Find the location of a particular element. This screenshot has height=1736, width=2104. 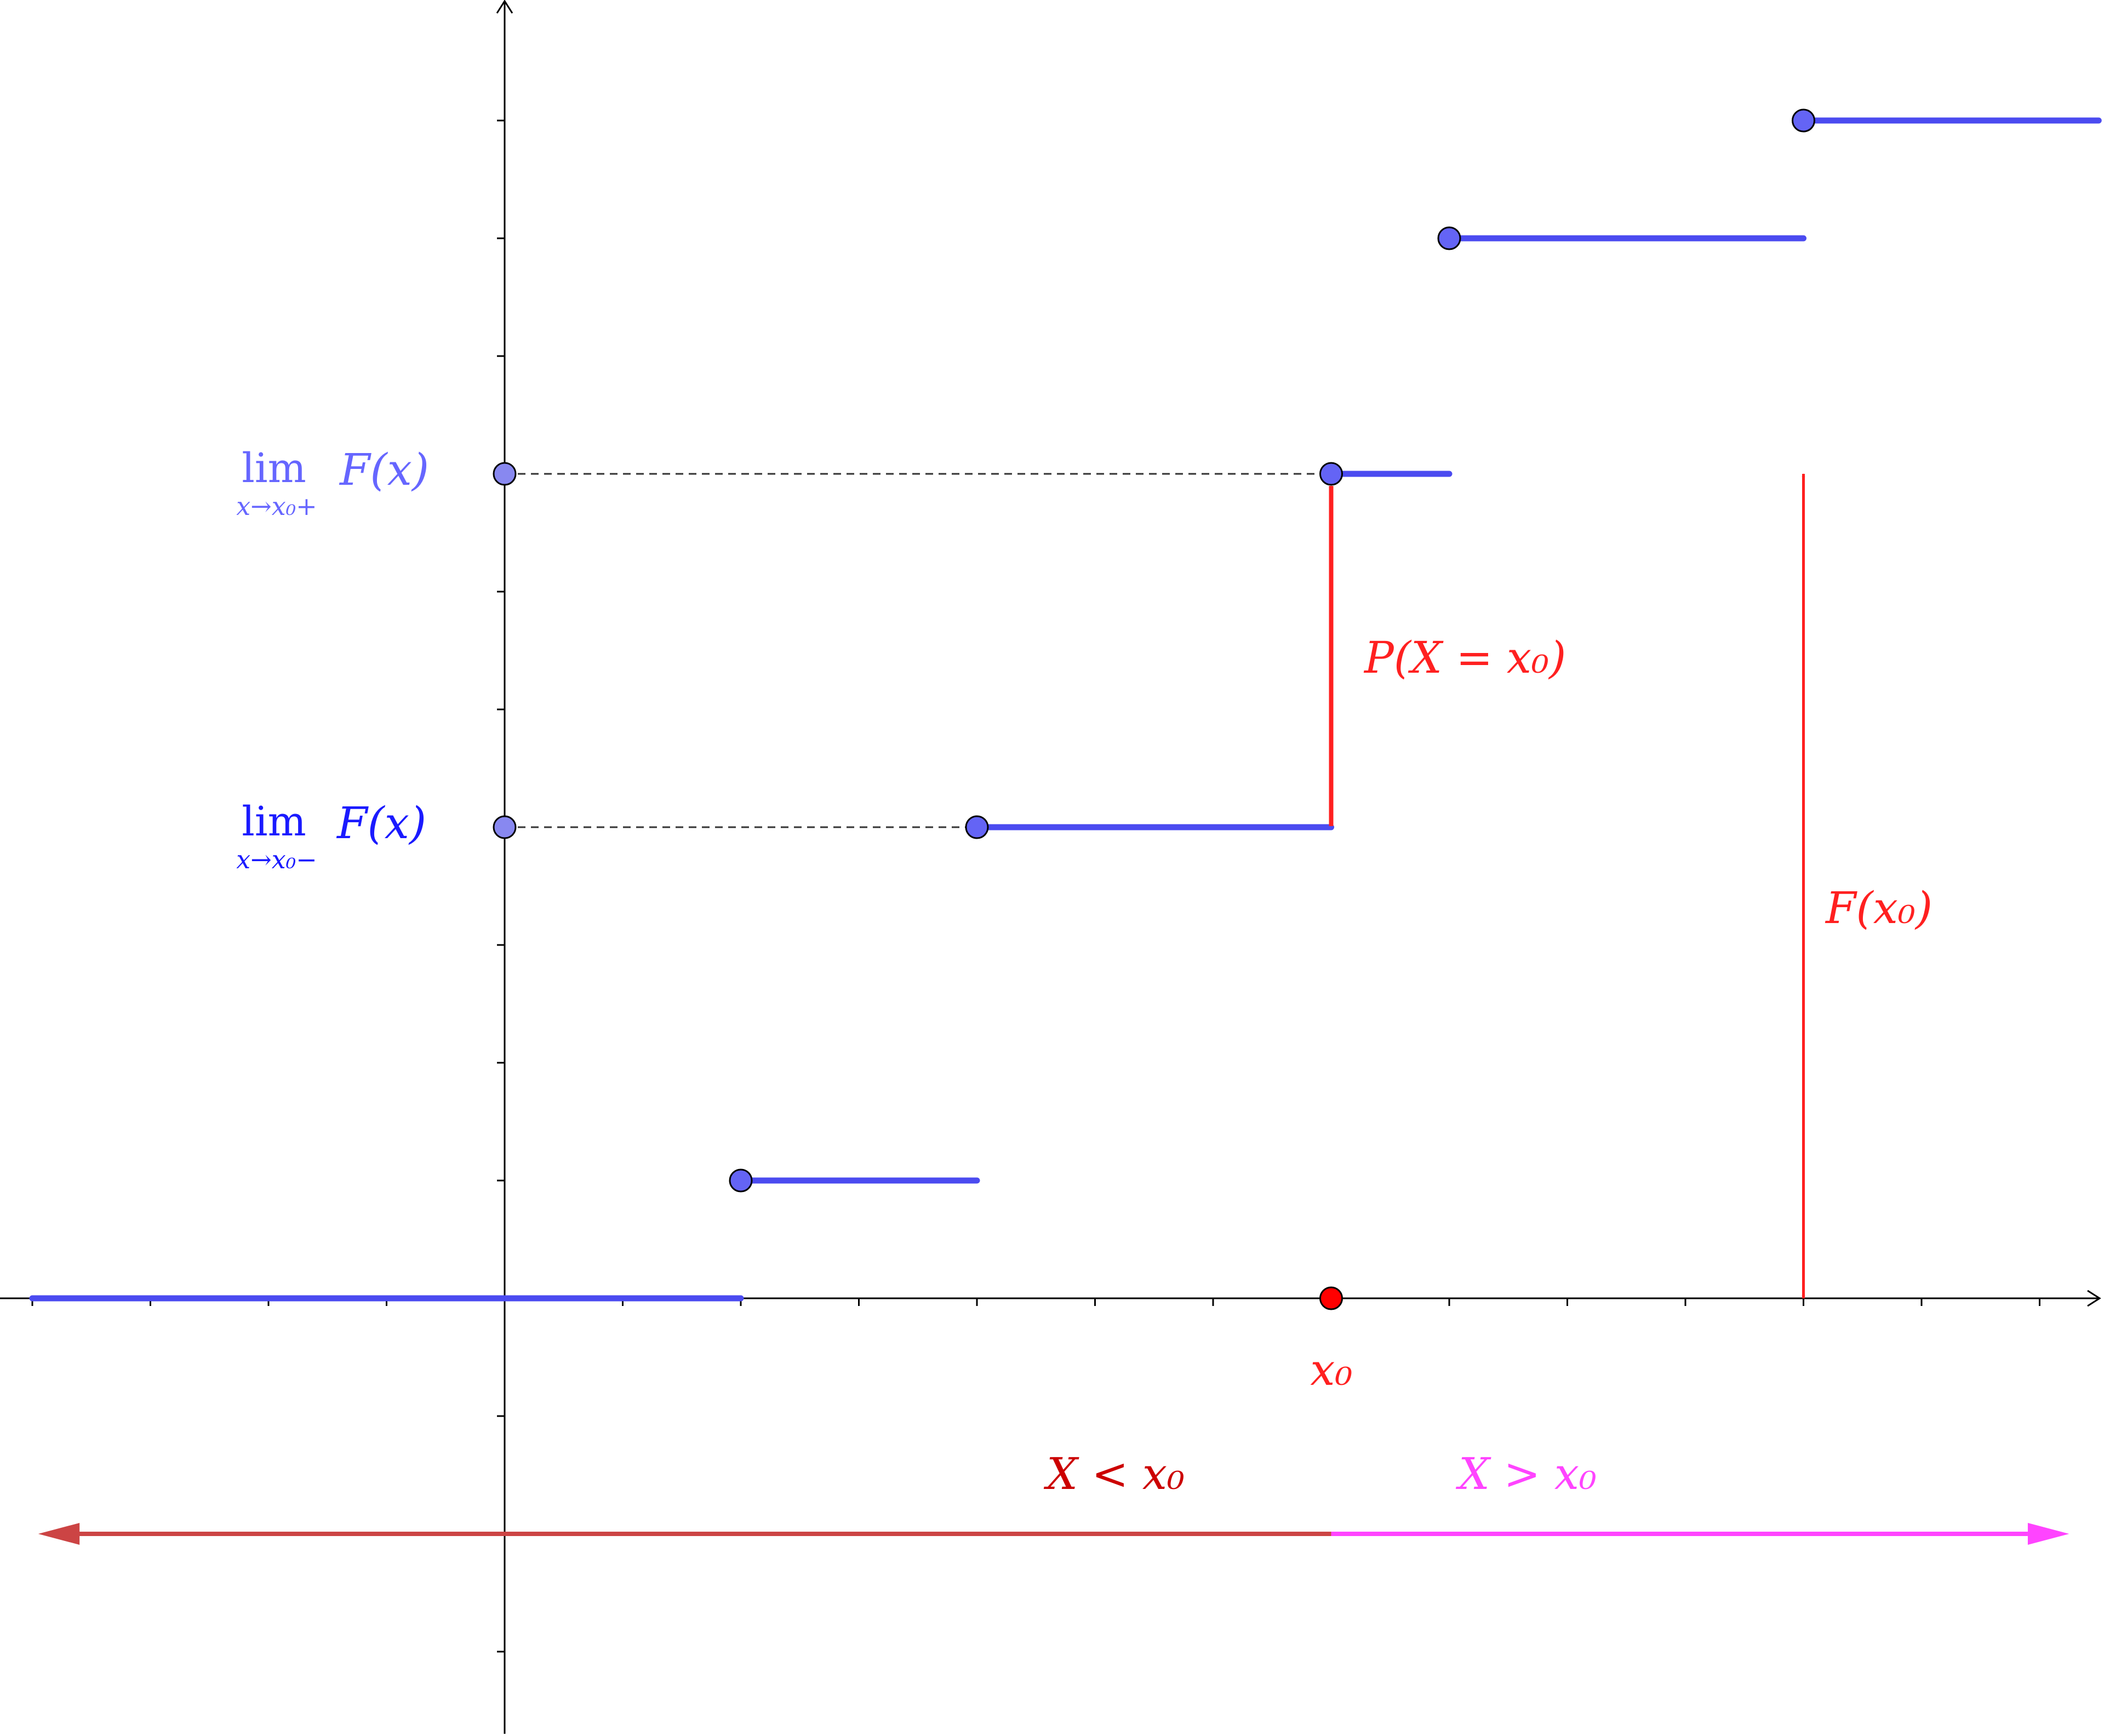

limit-plus-lim-word: lim is located at coordinates (274, 468).